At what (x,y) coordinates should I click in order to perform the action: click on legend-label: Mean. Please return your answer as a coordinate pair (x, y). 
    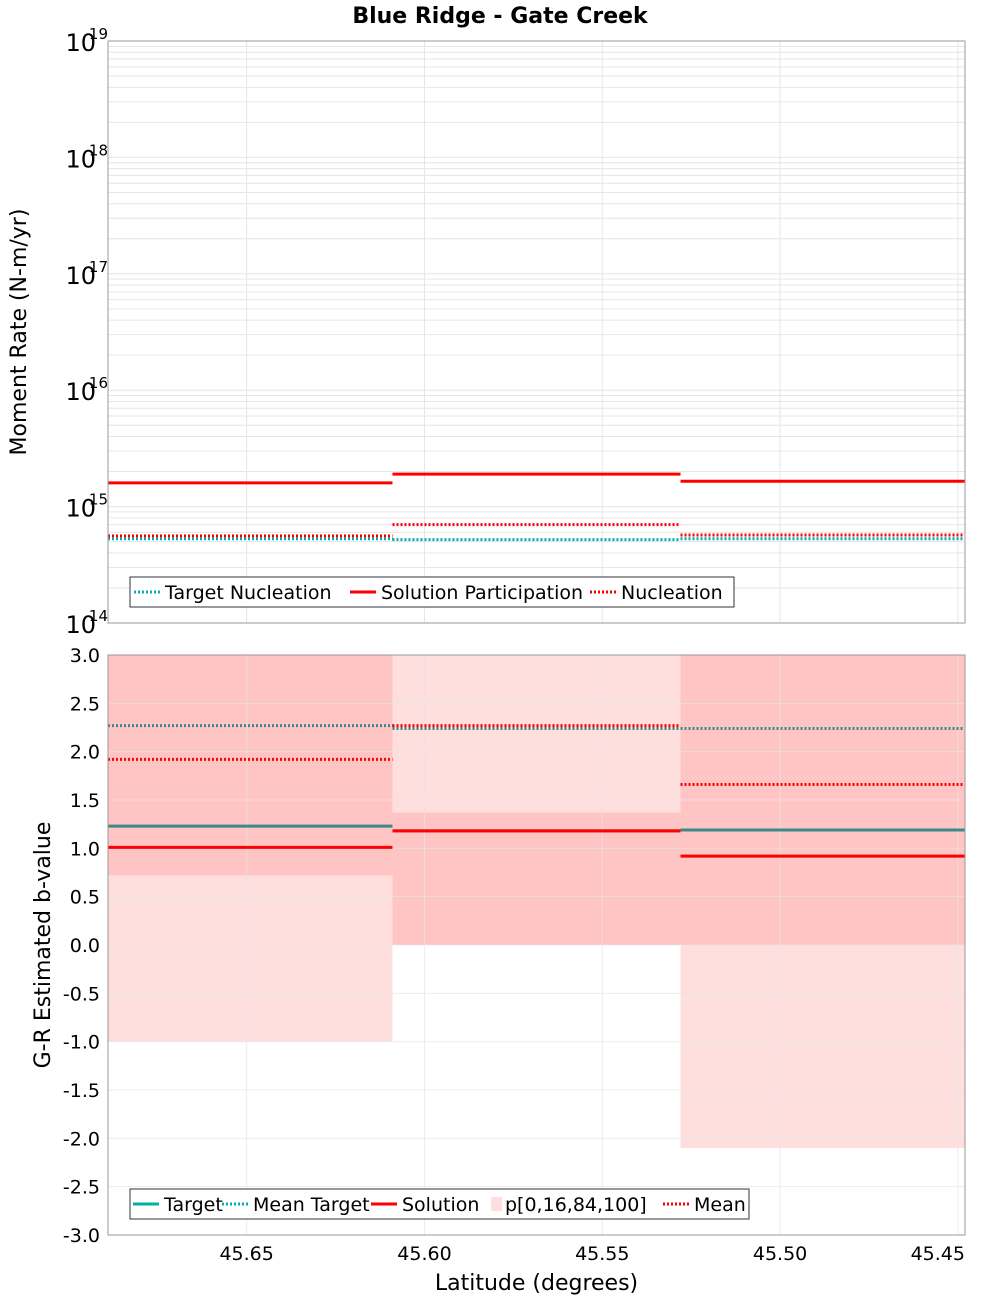
    Looking at the image, I should click on (720, 1205).